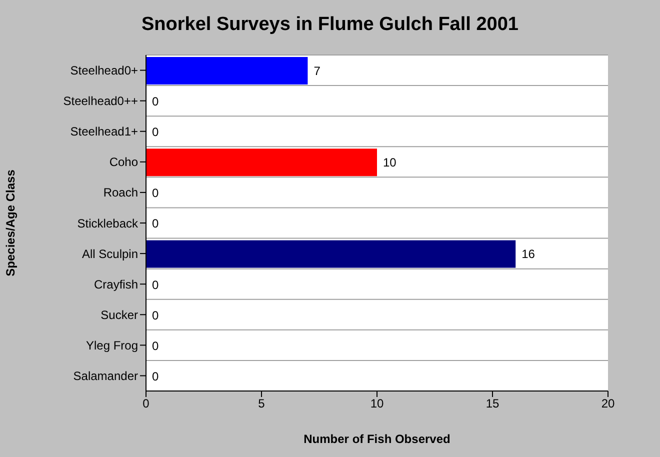 This screenshot has height=457, width=660. What do you see at coordinates (104, 71) in the screenshot?
I see `y-tick-label: Steelhead0+` at bounding box center [104, 71].